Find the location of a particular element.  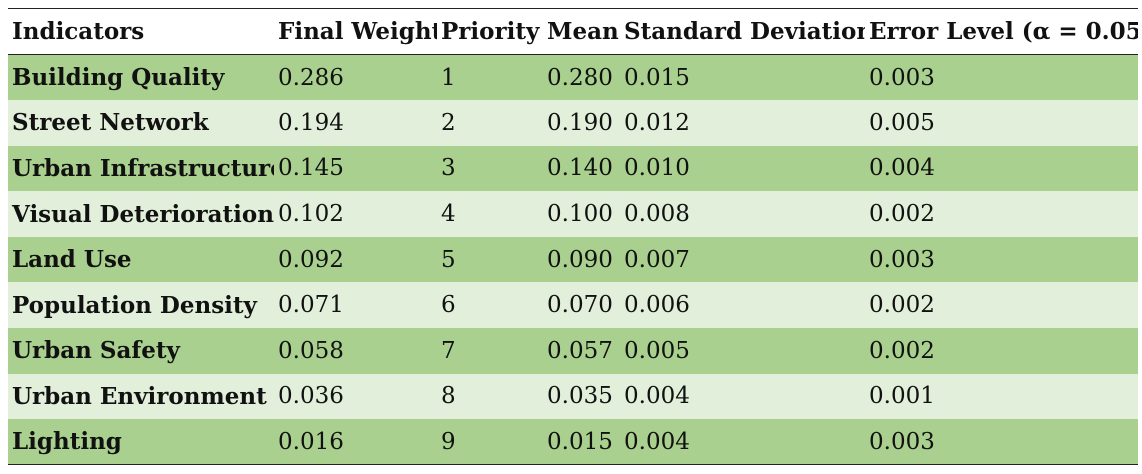

cell-mean: 0.070 is located at coordinates (580, 305).